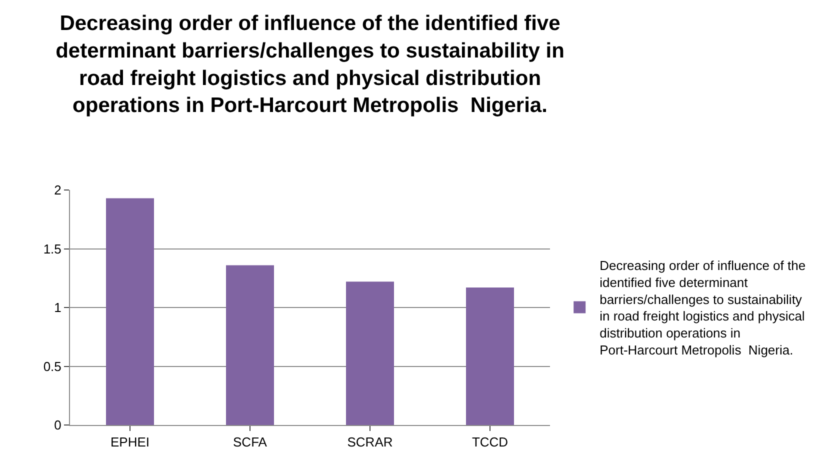 The height and width of the screenshot is (465, 840). What do you see at coordinates (703, 308) in the screenshot?
I see `legend-label: Decreasing order of influence of the identified five determinant barriers/challenges to sustainability in road freight logistics and physical distribution operations in Port-Harcourt Metropolis Nigeria.` at bounding box center [703, 308].